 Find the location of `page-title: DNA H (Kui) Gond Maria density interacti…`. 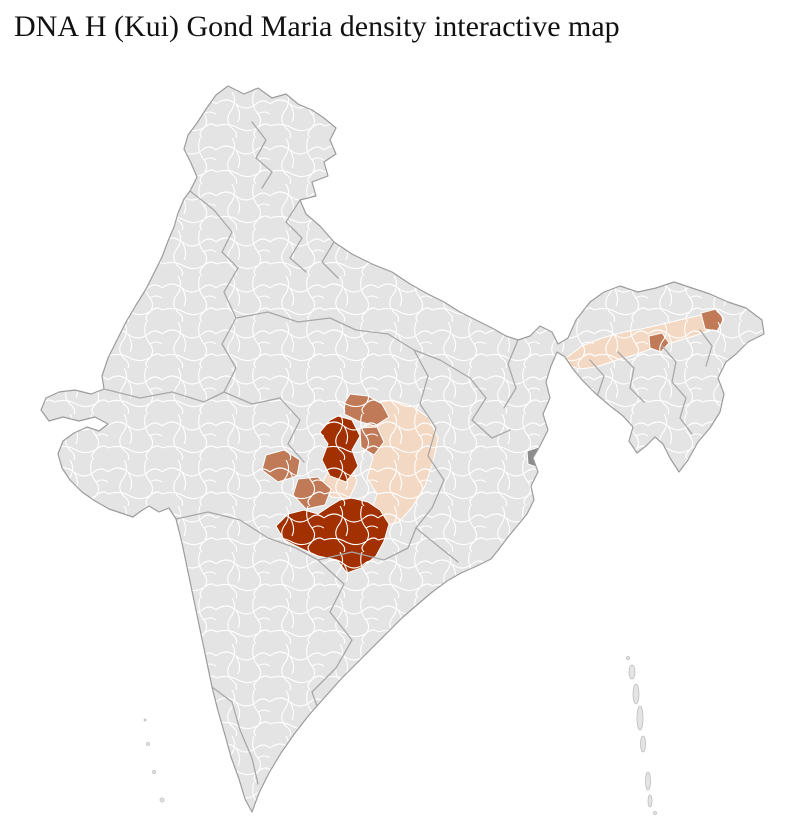

page-title: DNA H (Kui) Gond Maria density interacti… is located at coordinates (317, 26).